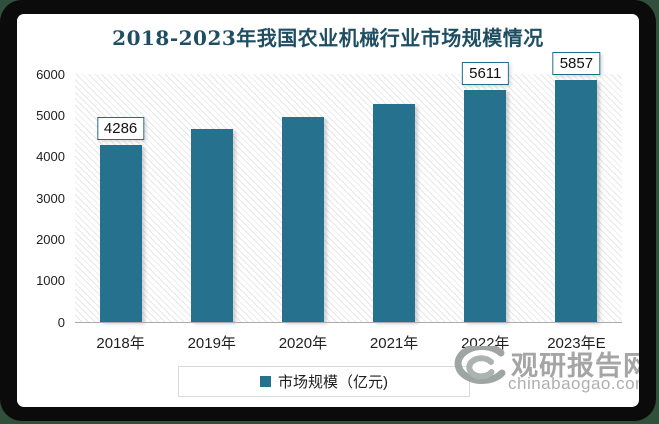  What do you see at coordinates (302, 219) in the screenshot?
I see `bar-2020年` at bounding box center [302, 219].